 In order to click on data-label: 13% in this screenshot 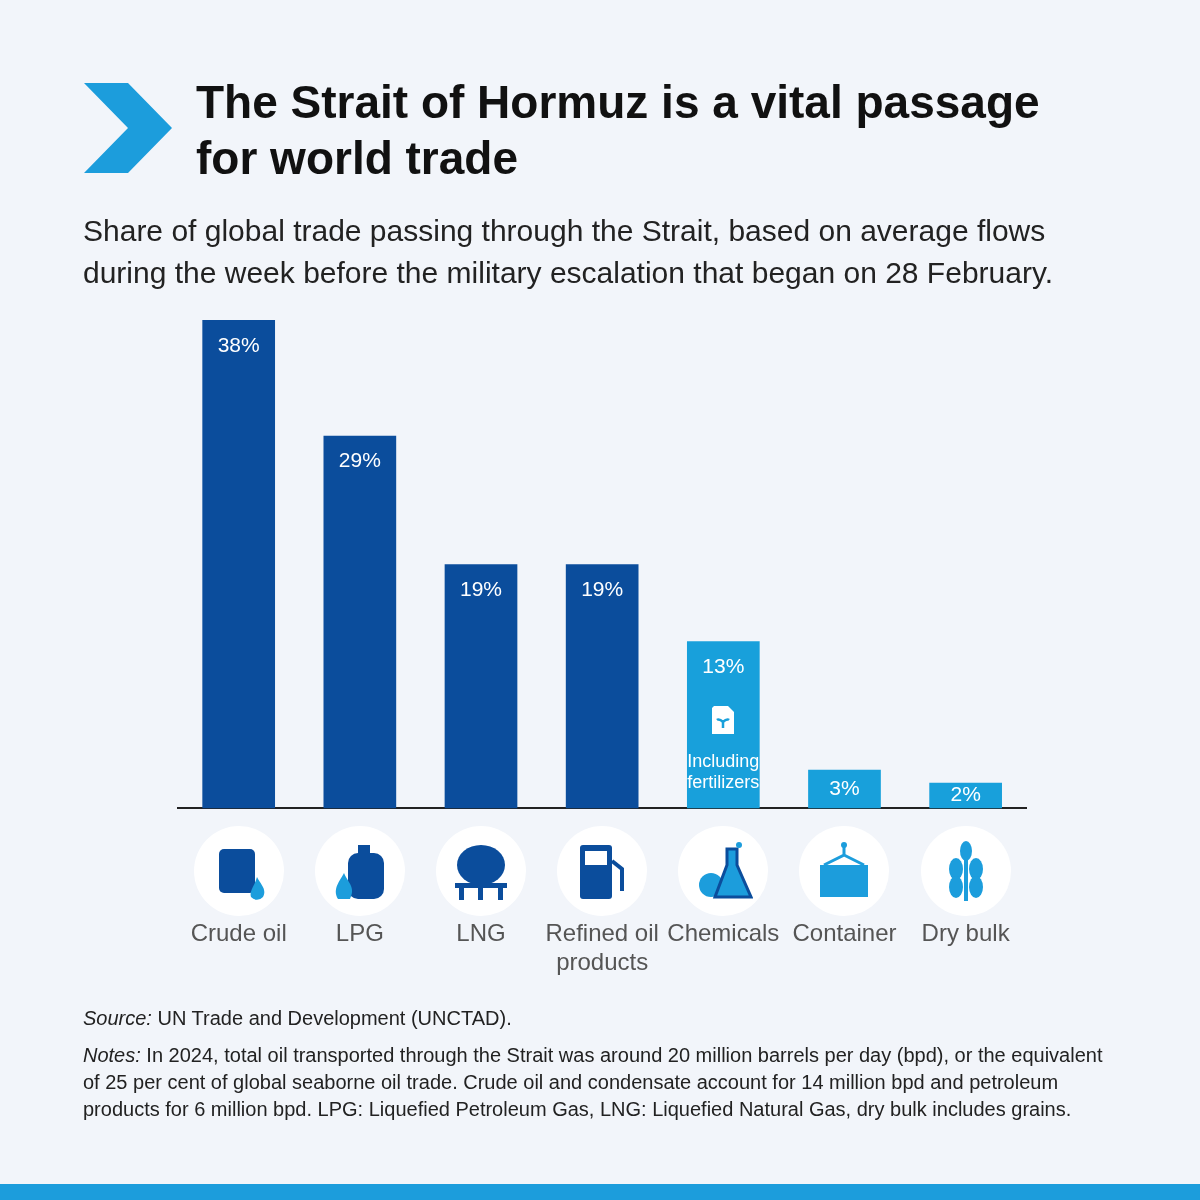, I will do `click(723, 666)`.